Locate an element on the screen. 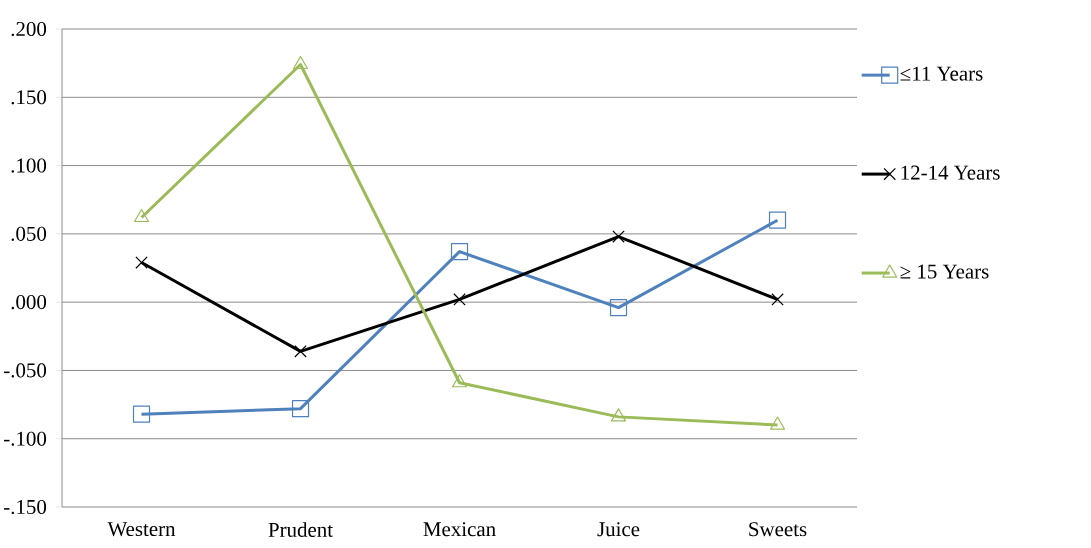 This screenshot has width=1091, height=548. y-tick-label: .000 is located at coordinates (29, 302).